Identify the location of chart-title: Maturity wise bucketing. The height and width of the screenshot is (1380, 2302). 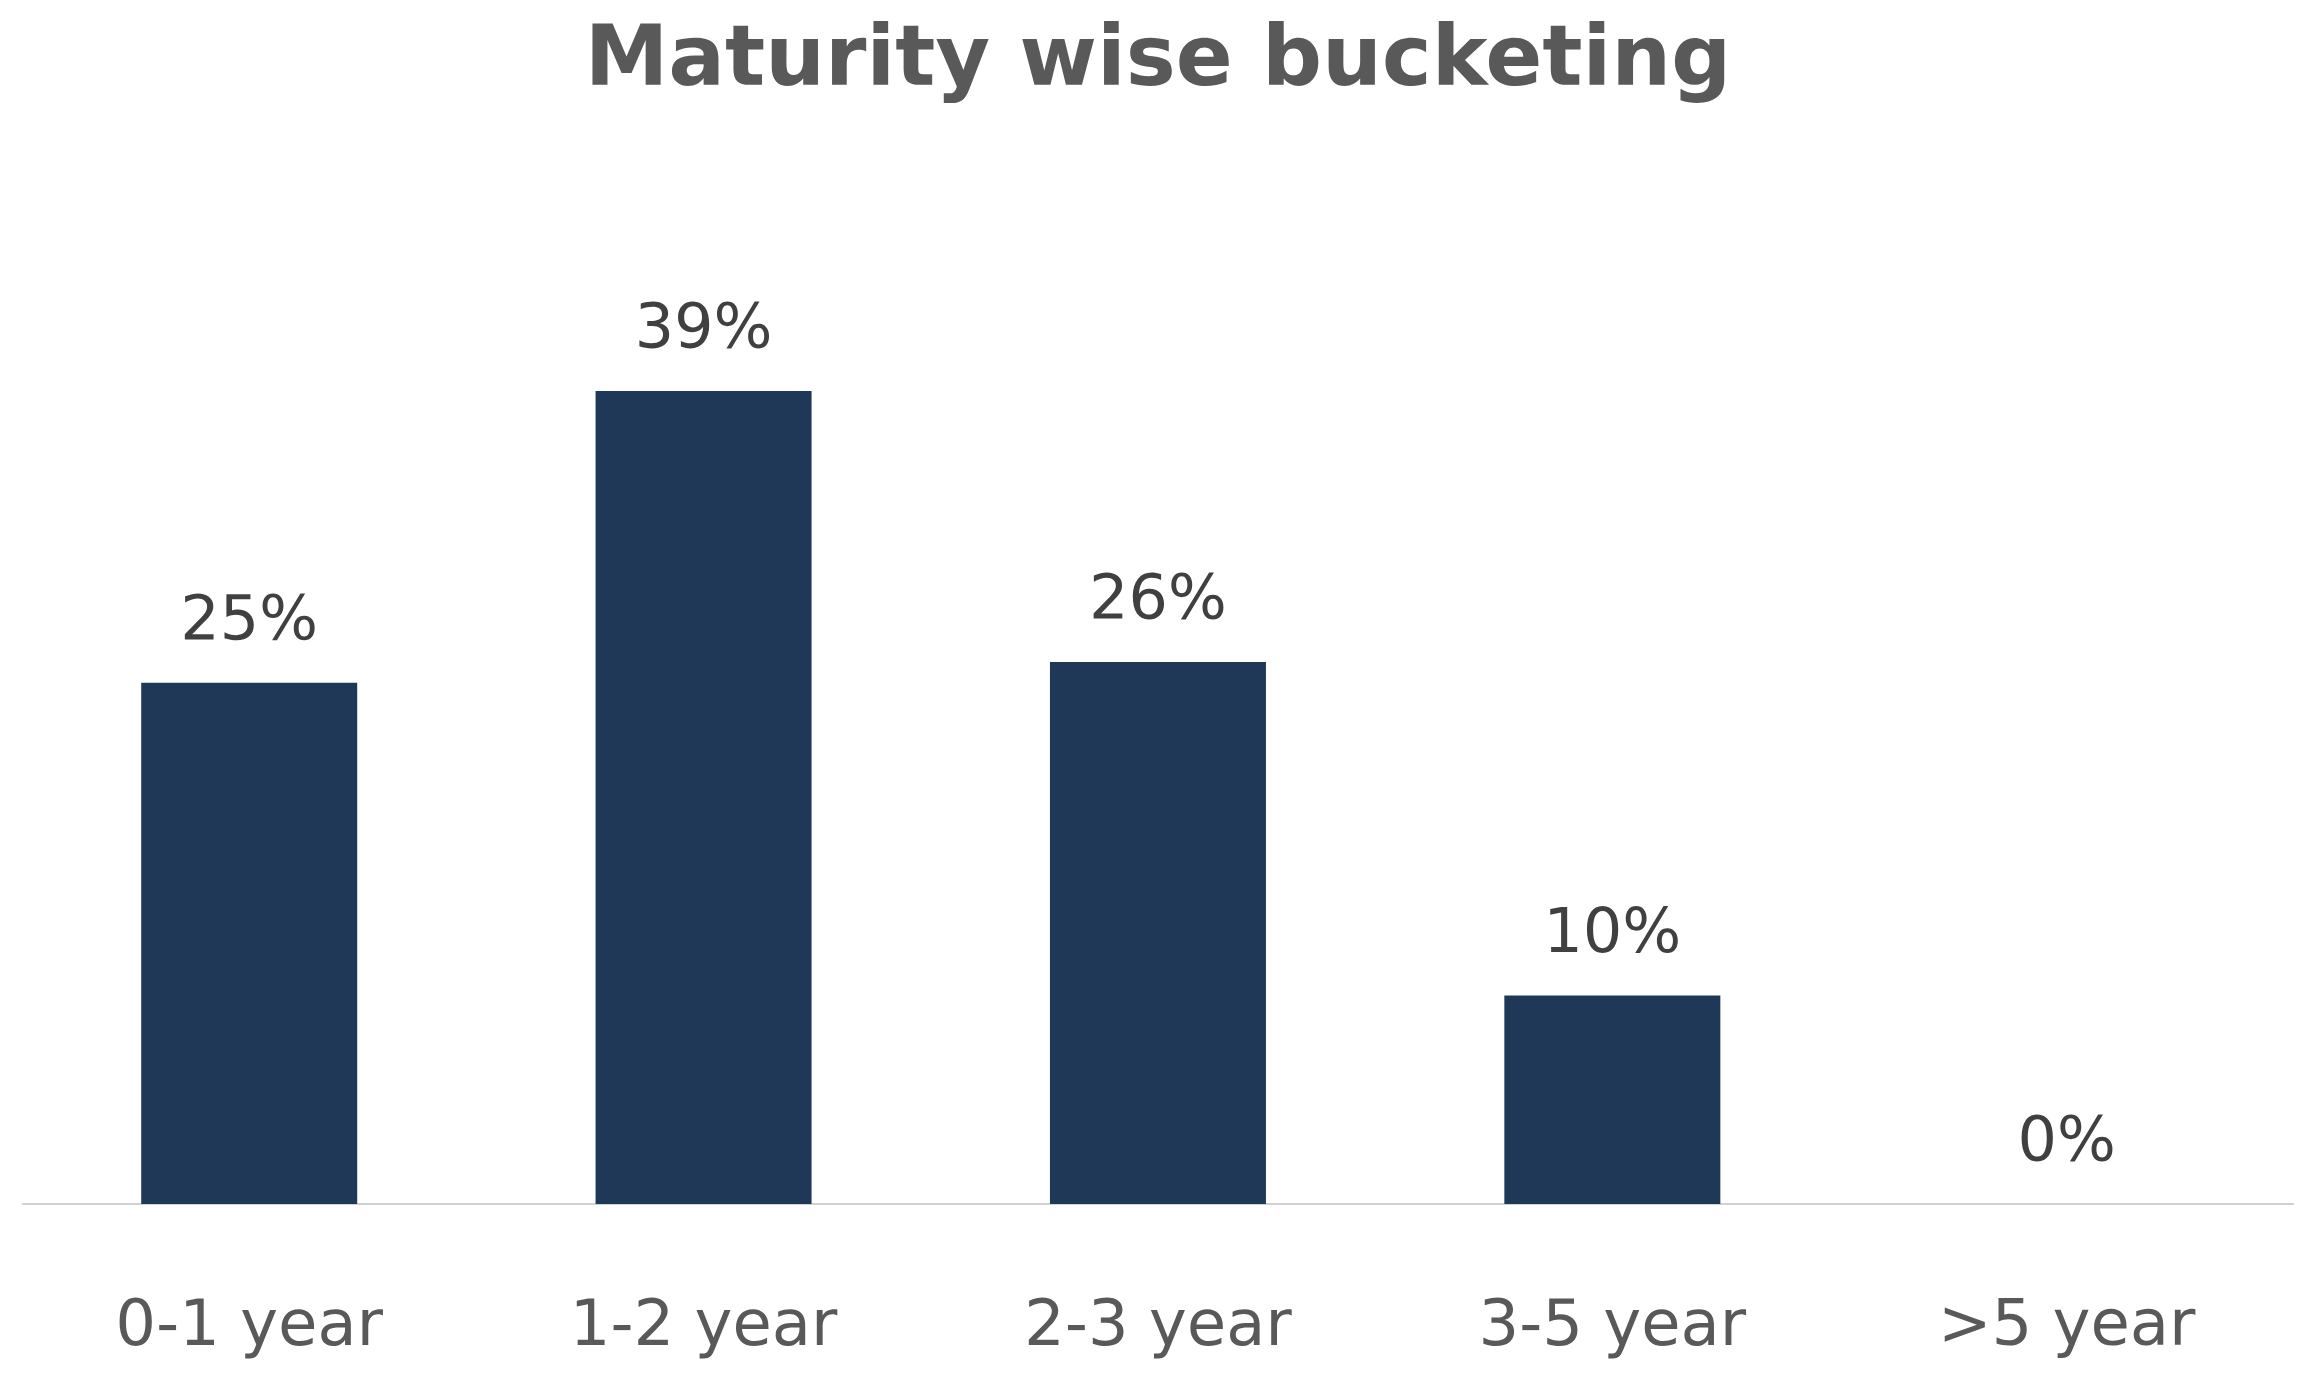
(1158, 62).